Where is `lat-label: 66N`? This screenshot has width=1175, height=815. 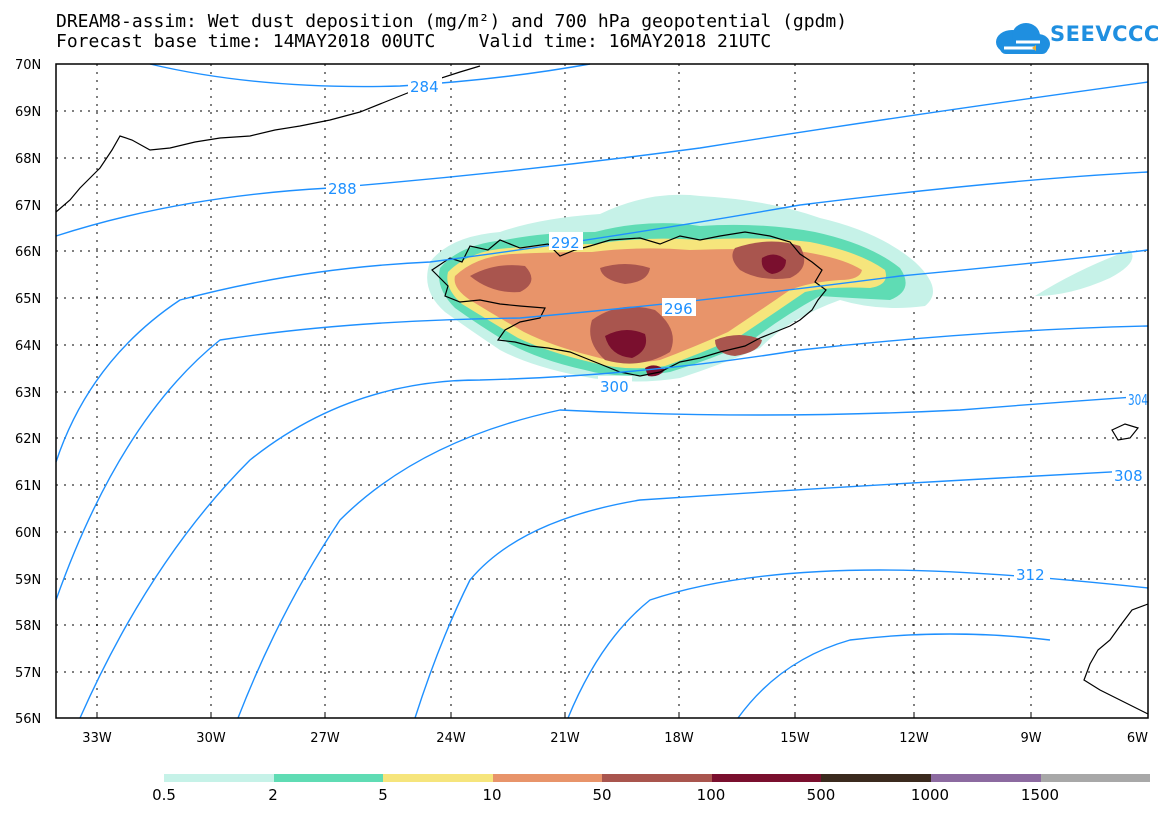
lat-label: 66N is located at coordinates (28, 252).